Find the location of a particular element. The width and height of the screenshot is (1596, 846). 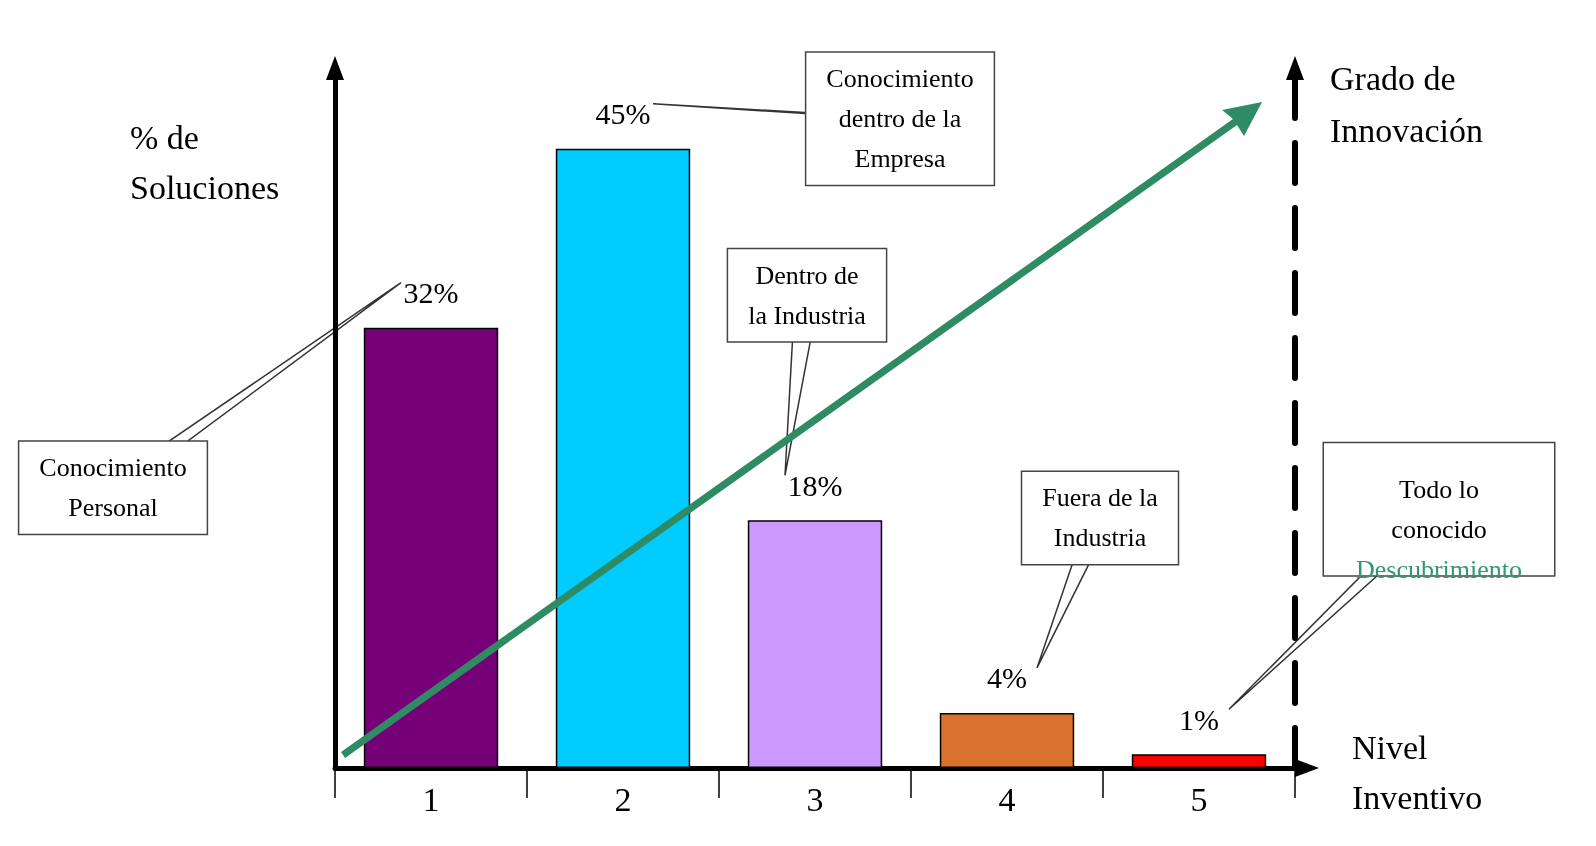

annotation: Dentro de la Industria is located at coordinates (807, 295).